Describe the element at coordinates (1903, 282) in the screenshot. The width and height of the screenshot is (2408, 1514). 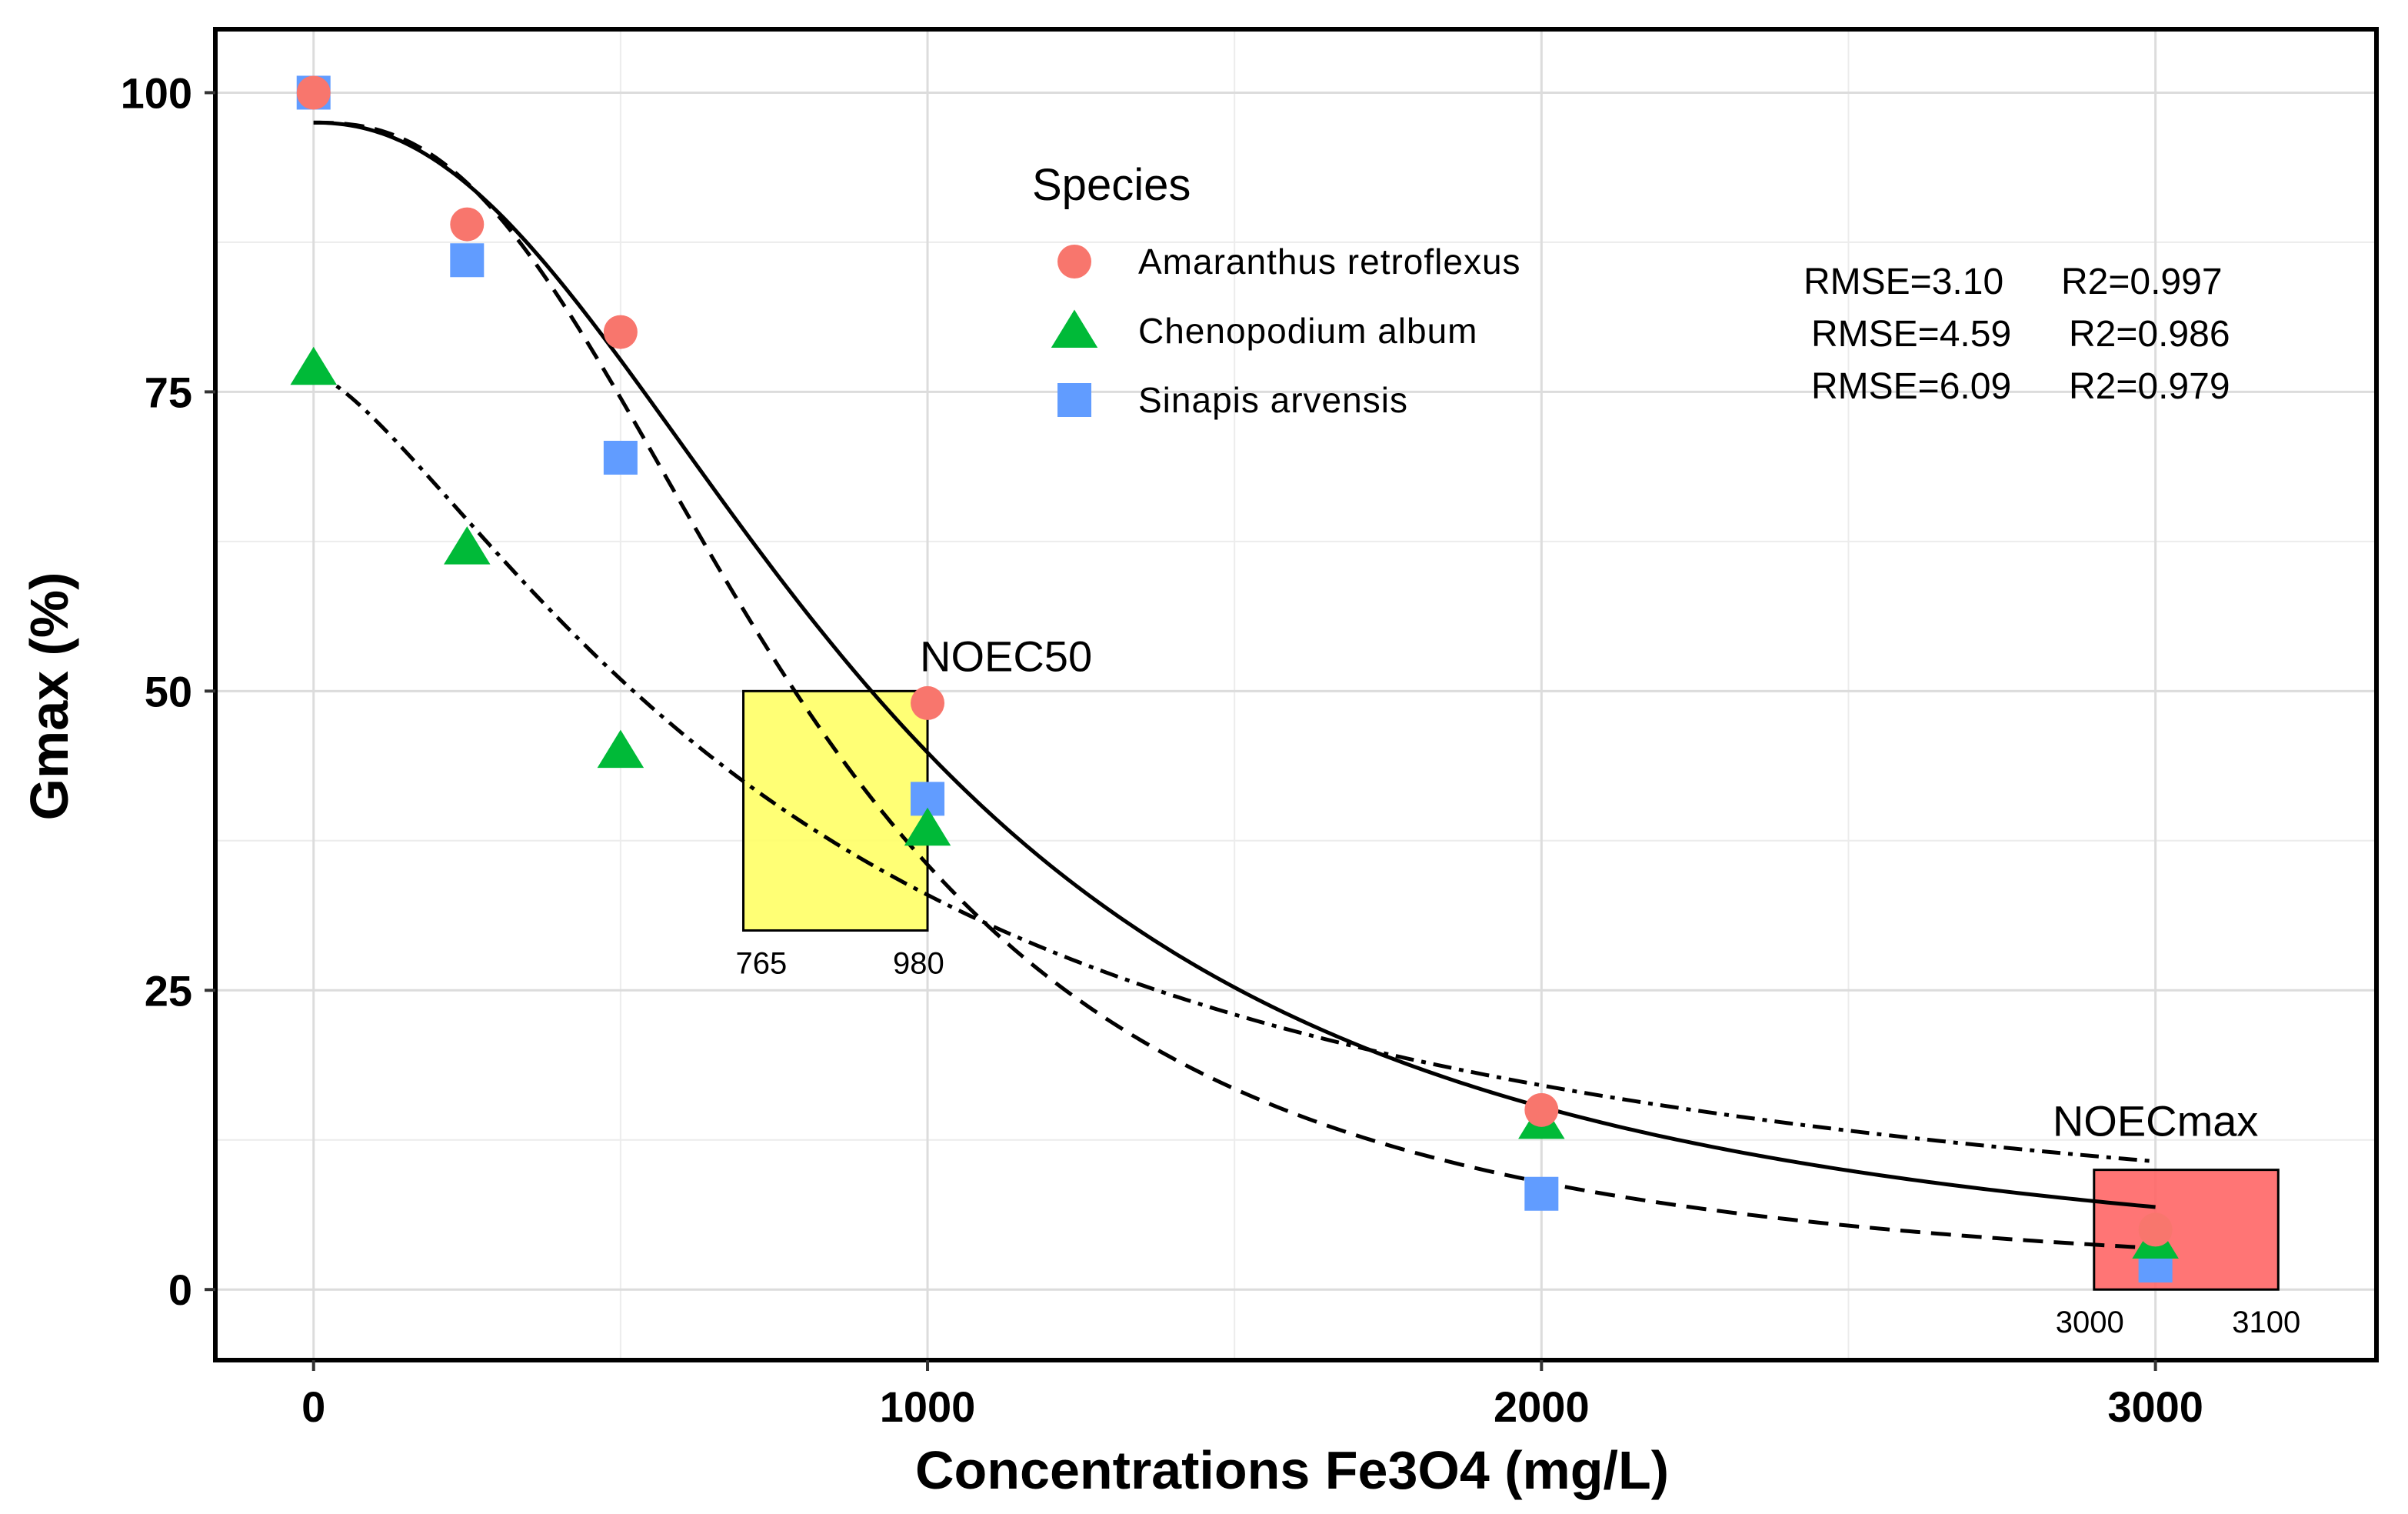
I see `stat-rmse-1: RMSE=3.10` at that location.